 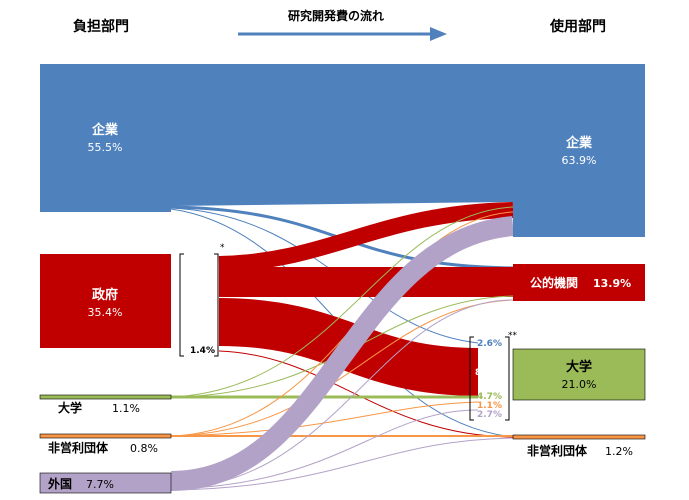 What do you see at coordinates (557, 450) in the screenshot?
I see `right-nonprofit-label: 非営利団体` at bounding box center [557, 450].